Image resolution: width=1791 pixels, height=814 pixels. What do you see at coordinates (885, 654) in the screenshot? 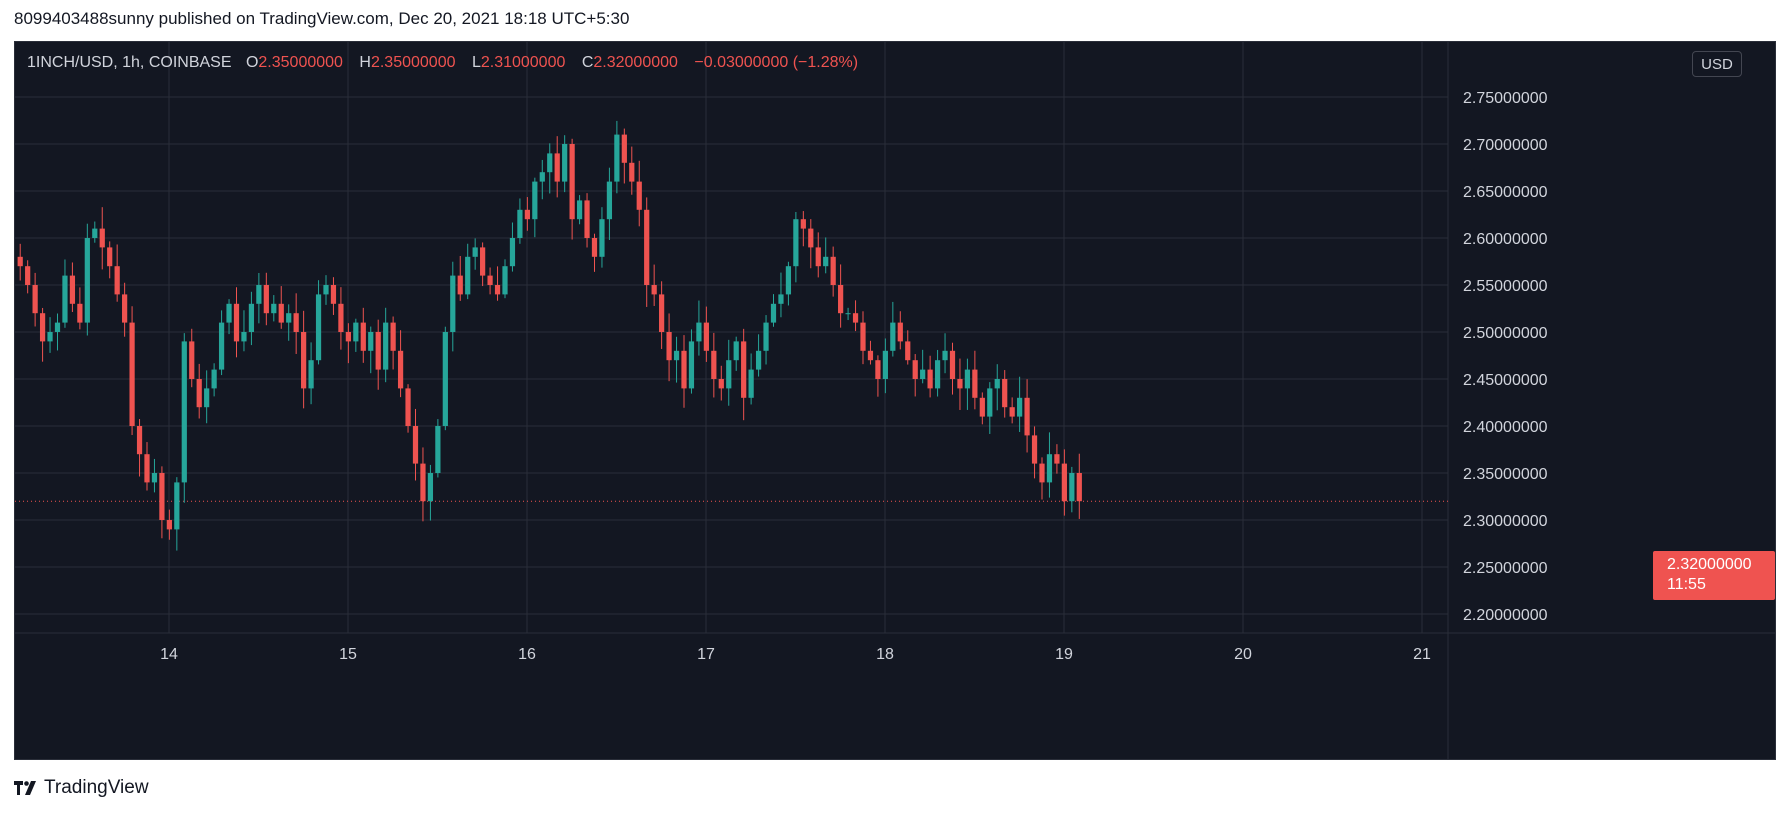
I see `x-tick-label: 18` at bounding box center [885, 654].